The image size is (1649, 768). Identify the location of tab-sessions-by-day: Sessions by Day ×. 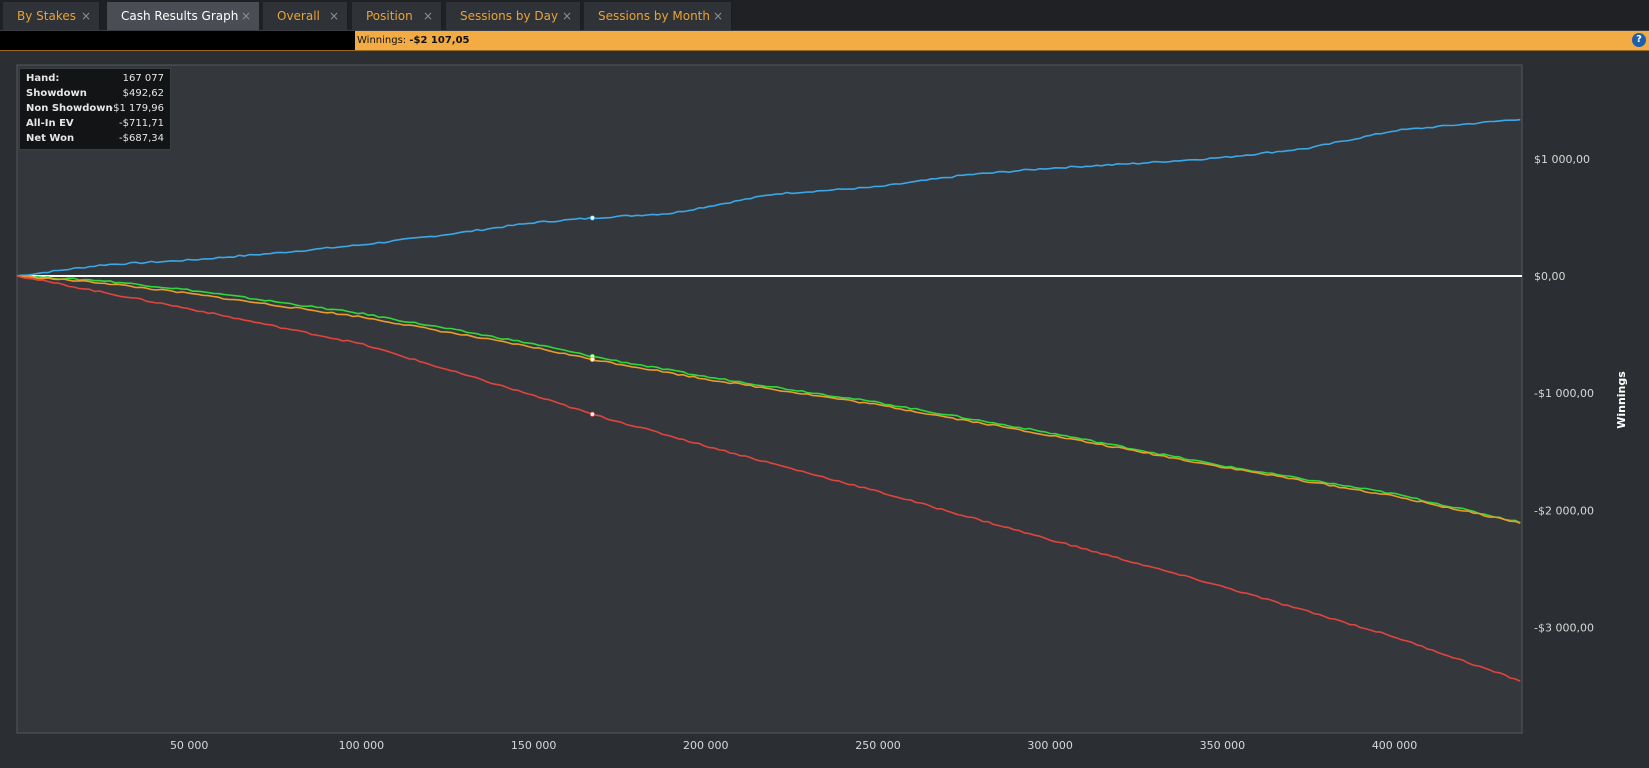
(513, 16).